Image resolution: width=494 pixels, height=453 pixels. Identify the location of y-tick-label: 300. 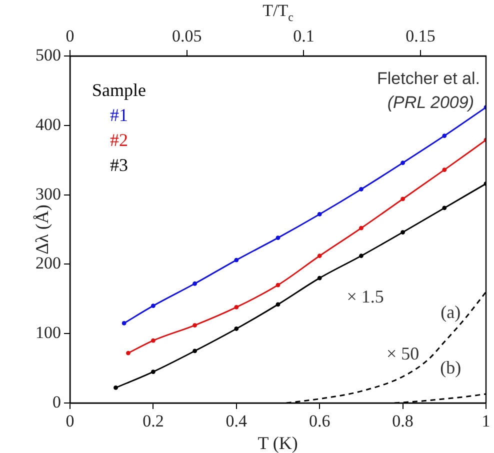
(48, 194).